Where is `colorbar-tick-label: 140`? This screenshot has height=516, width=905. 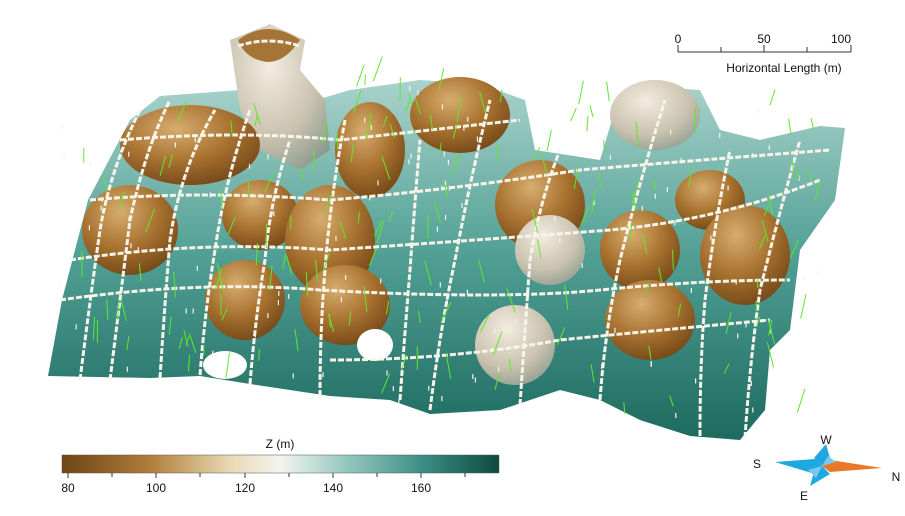
colorbar-tick-label: 140 is located at coordinates (333, 488).